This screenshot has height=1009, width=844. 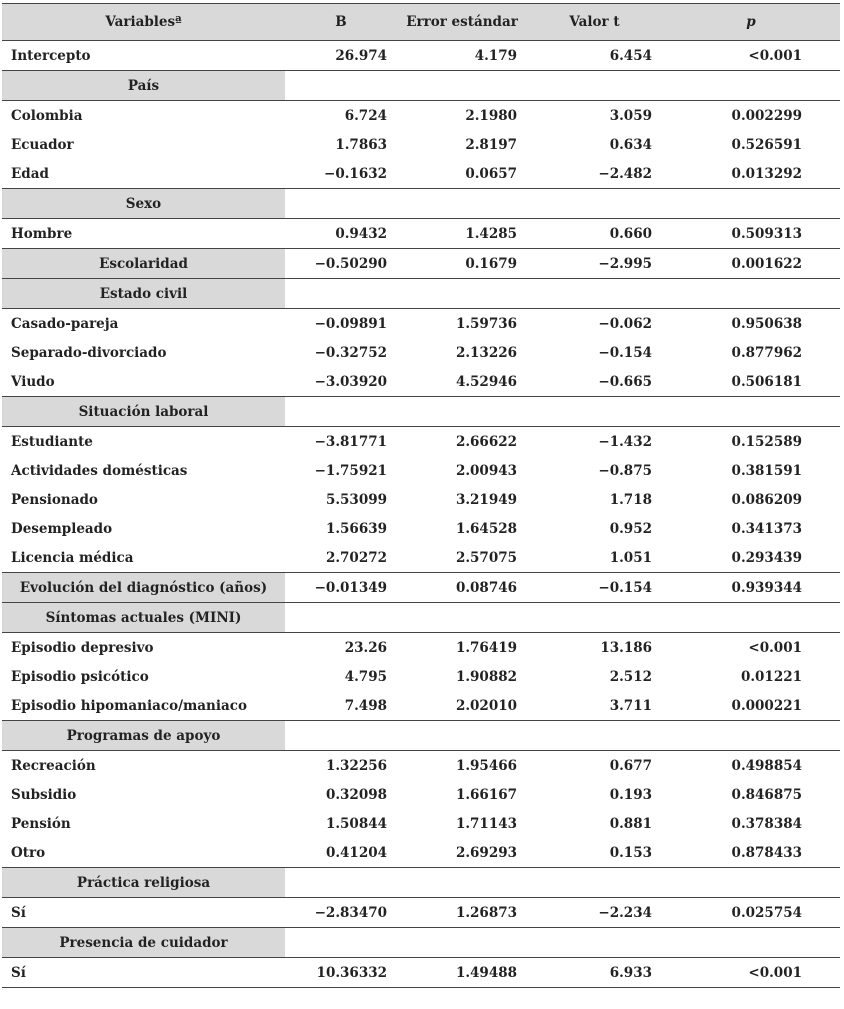 What do you see at coordinates (341, 972) in the screenshot?
I see `value-cell: 10.36332` at bounding box center [341, 972].